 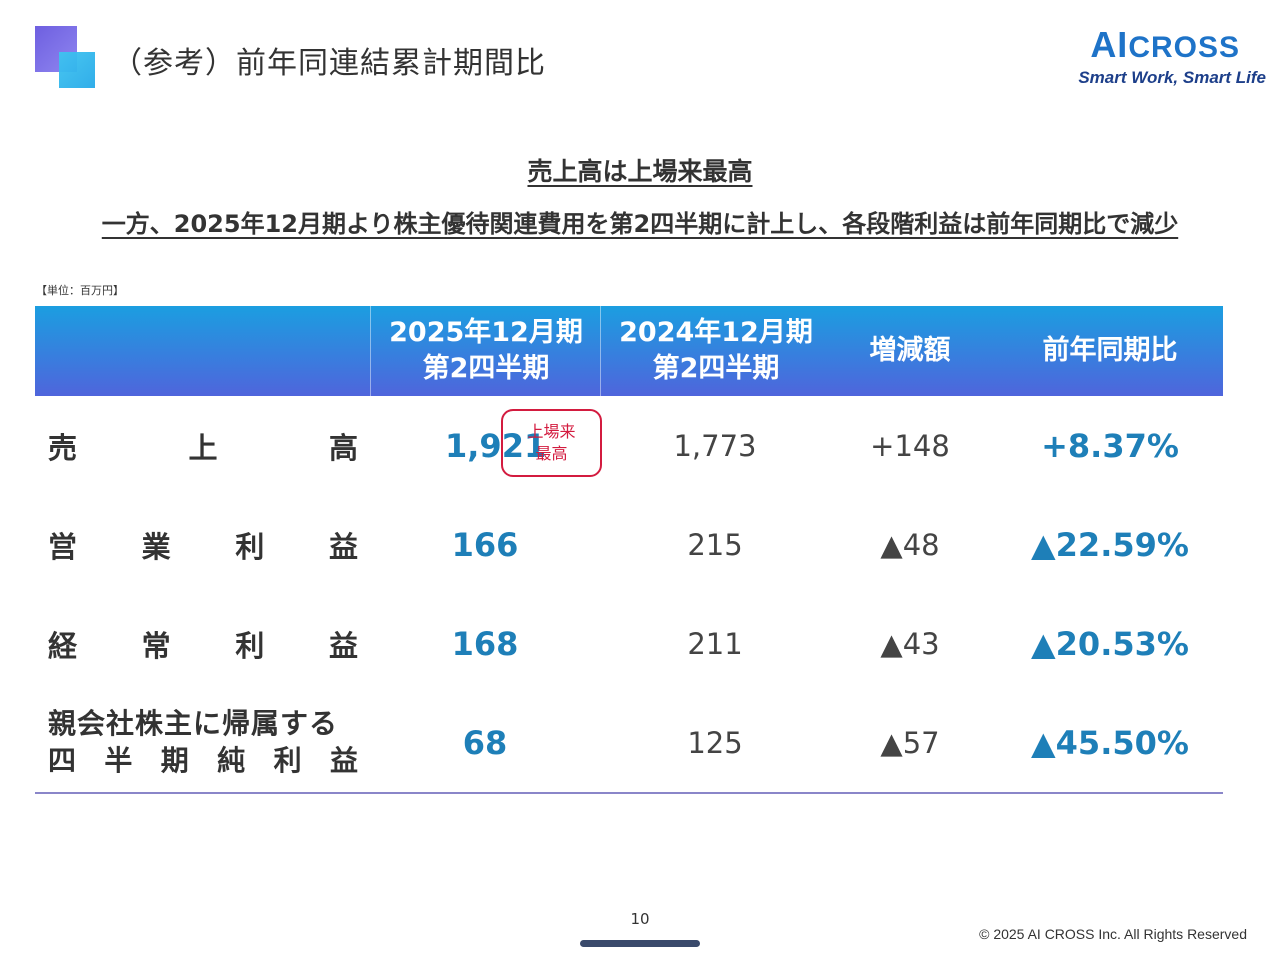 What do you see at coordinates (485, 742) in the screenshot?
I see `current-value: 68` at bounding box center [485, 742].